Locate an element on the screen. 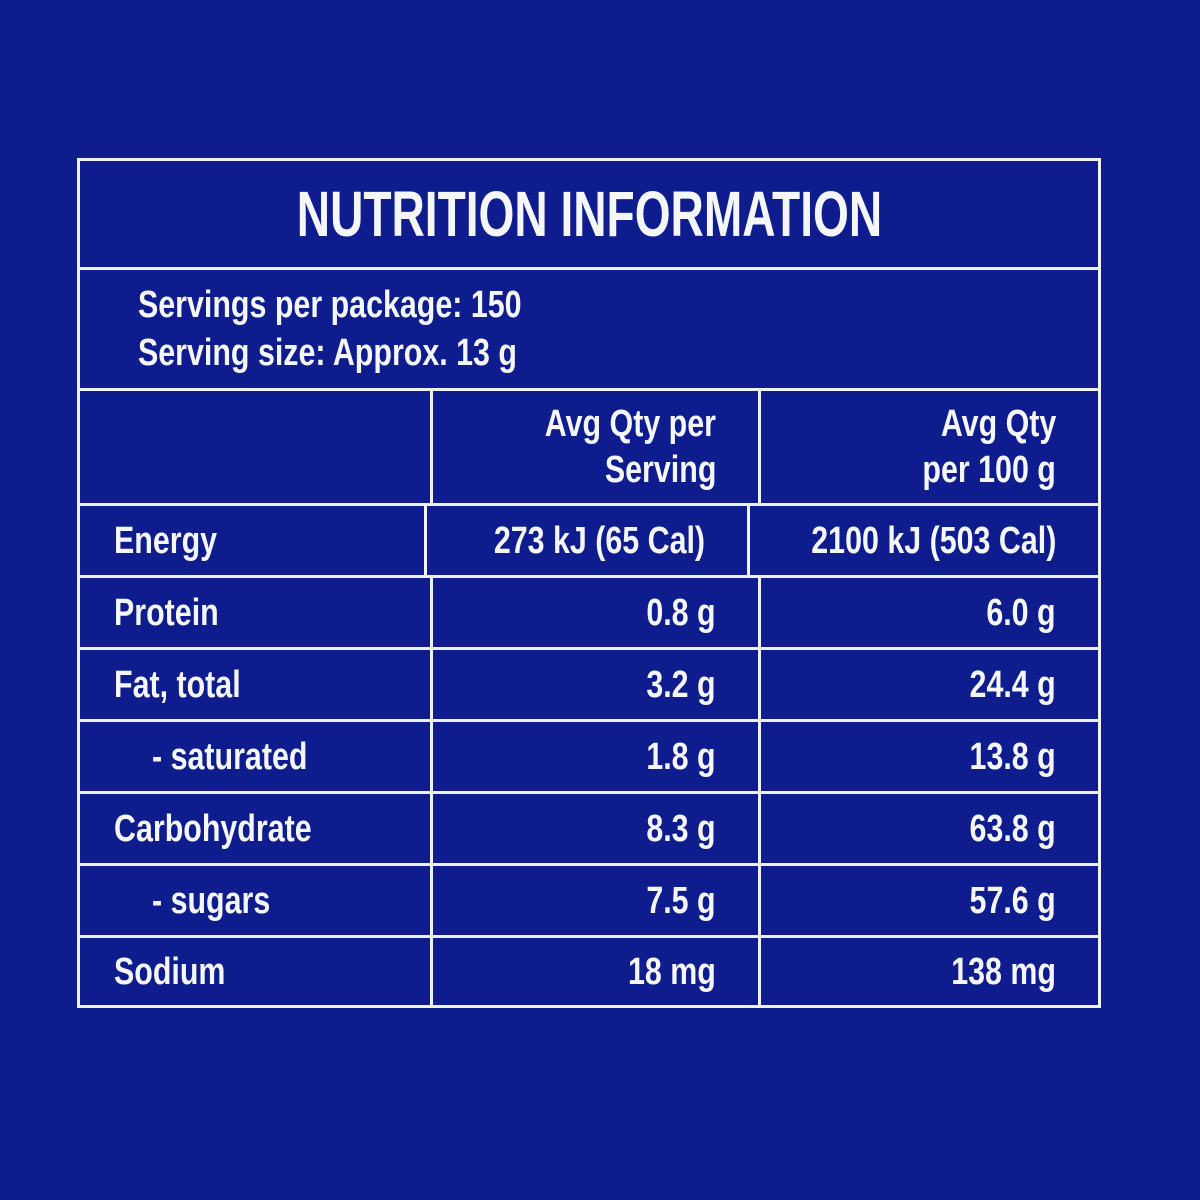 The height and width of the screenshot is (1200, 1200). value-per-serving: 8.3 g is located at coordinates (594, 828).